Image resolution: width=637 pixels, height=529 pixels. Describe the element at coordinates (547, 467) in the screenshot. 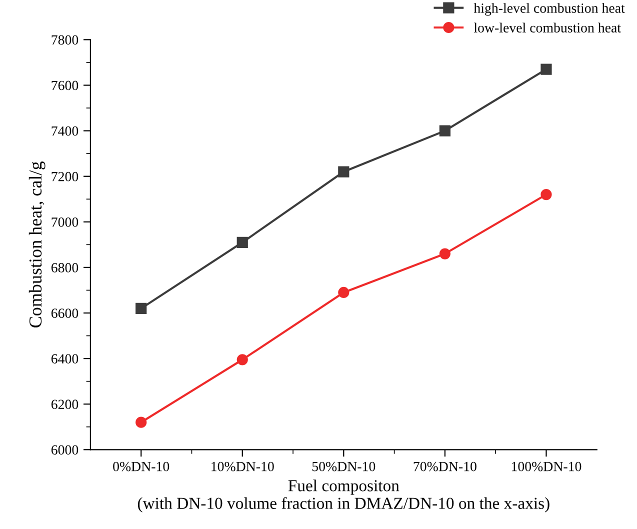

I see `x-tick-label: 100%DN-10` at that location.